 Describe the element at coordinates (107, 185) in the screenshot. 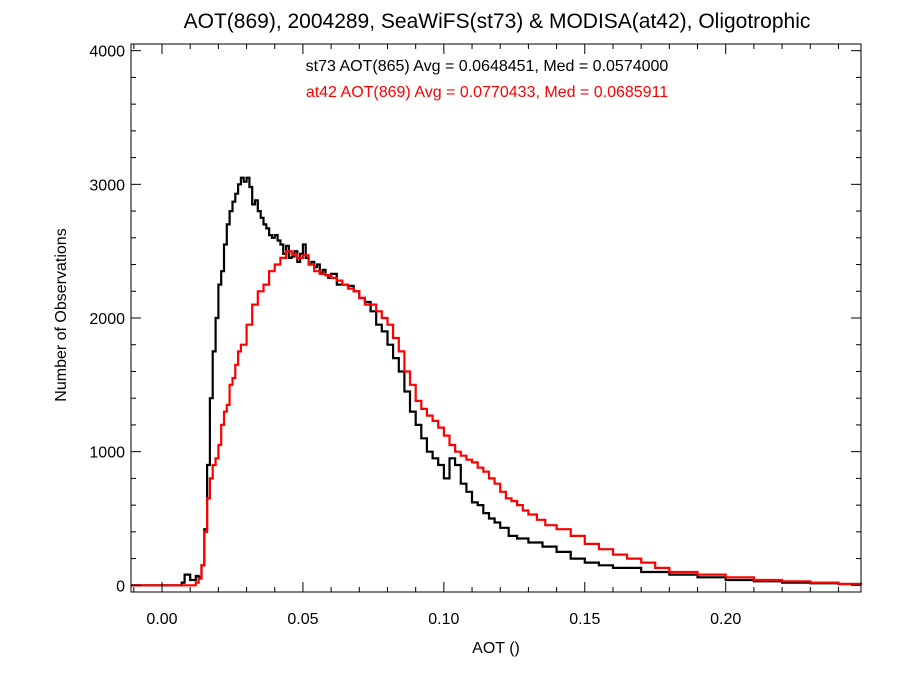

I see `y-tick-label: 3000` at that location.